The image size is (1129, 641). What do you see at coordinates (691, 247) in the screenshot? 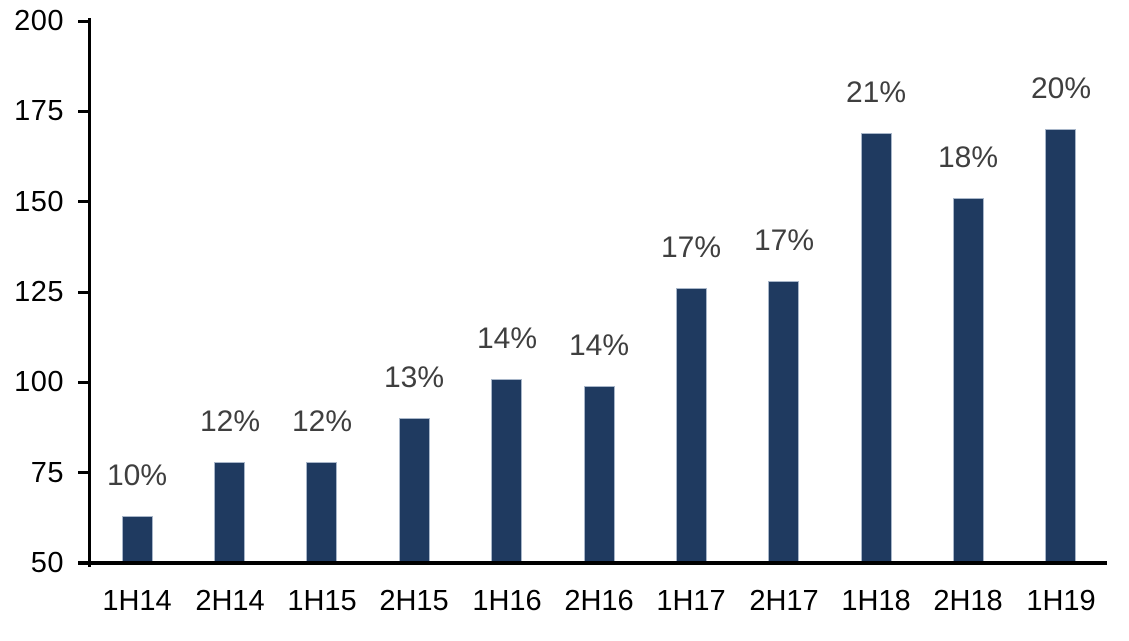
I see `bar-label-1H17: 17%` at bounding box center [691, 247].